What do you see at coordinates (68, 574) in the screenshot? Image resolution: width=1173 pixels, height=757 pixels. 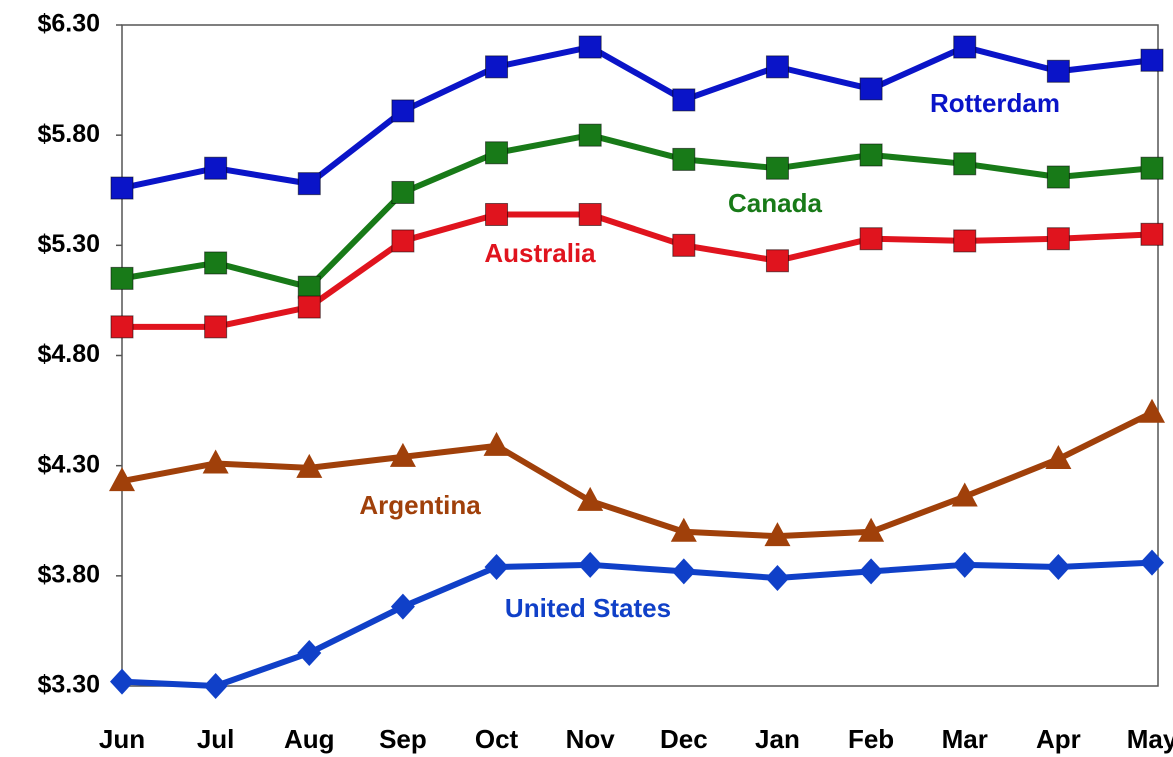 I see `y-tick-label: $3.80` at bounding box center [68, 574].